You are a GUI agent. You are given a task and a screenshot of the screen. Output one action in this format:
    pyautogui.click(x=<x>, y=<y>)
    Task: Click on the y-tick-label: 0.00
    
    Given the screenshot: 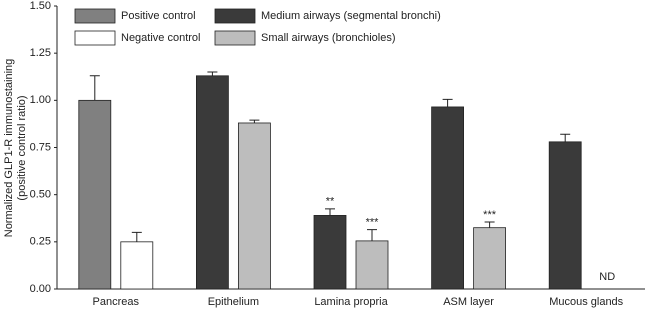 What is the action you would take?
    pyautogui.click(x=40, y=289)
    